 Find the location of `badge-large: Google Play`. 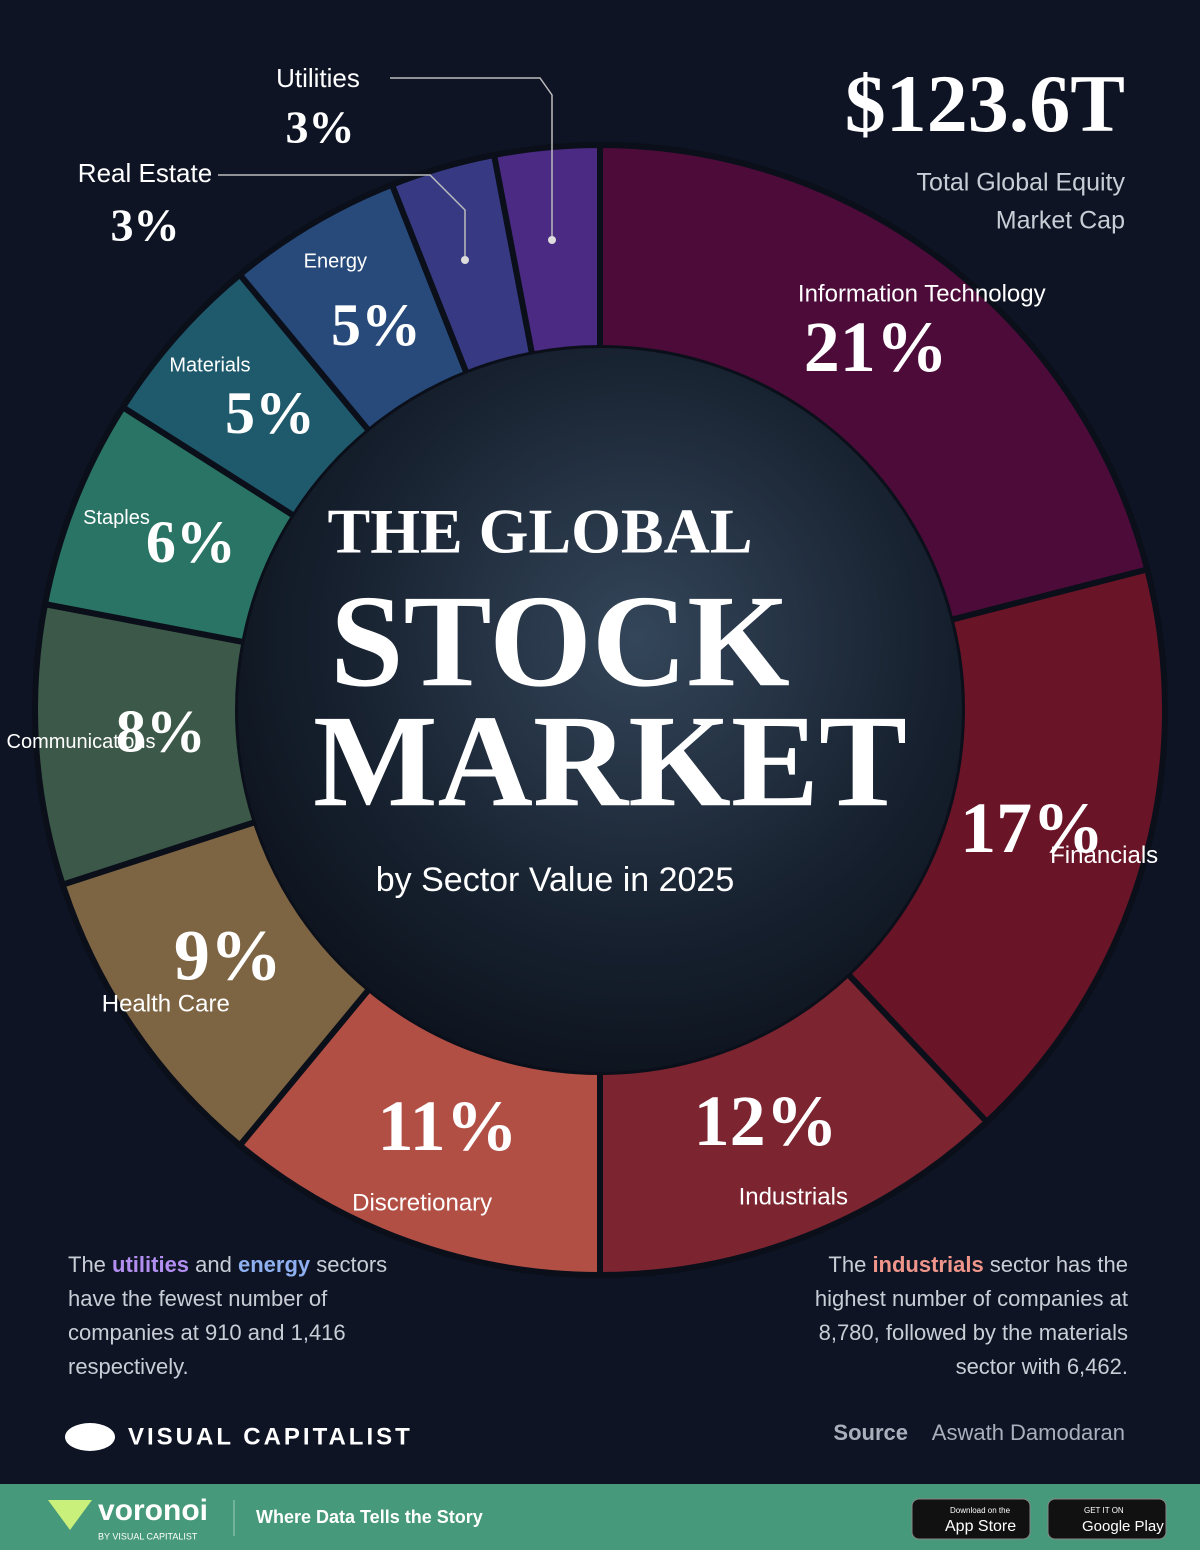

badge-large: Google Play is located at coordinates (1123, 1526).